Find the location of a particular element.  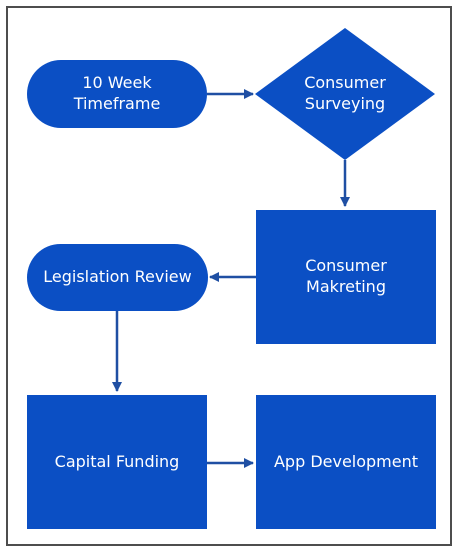

node-legislation-review: Legislation Review is located at coordinates (117, 277).